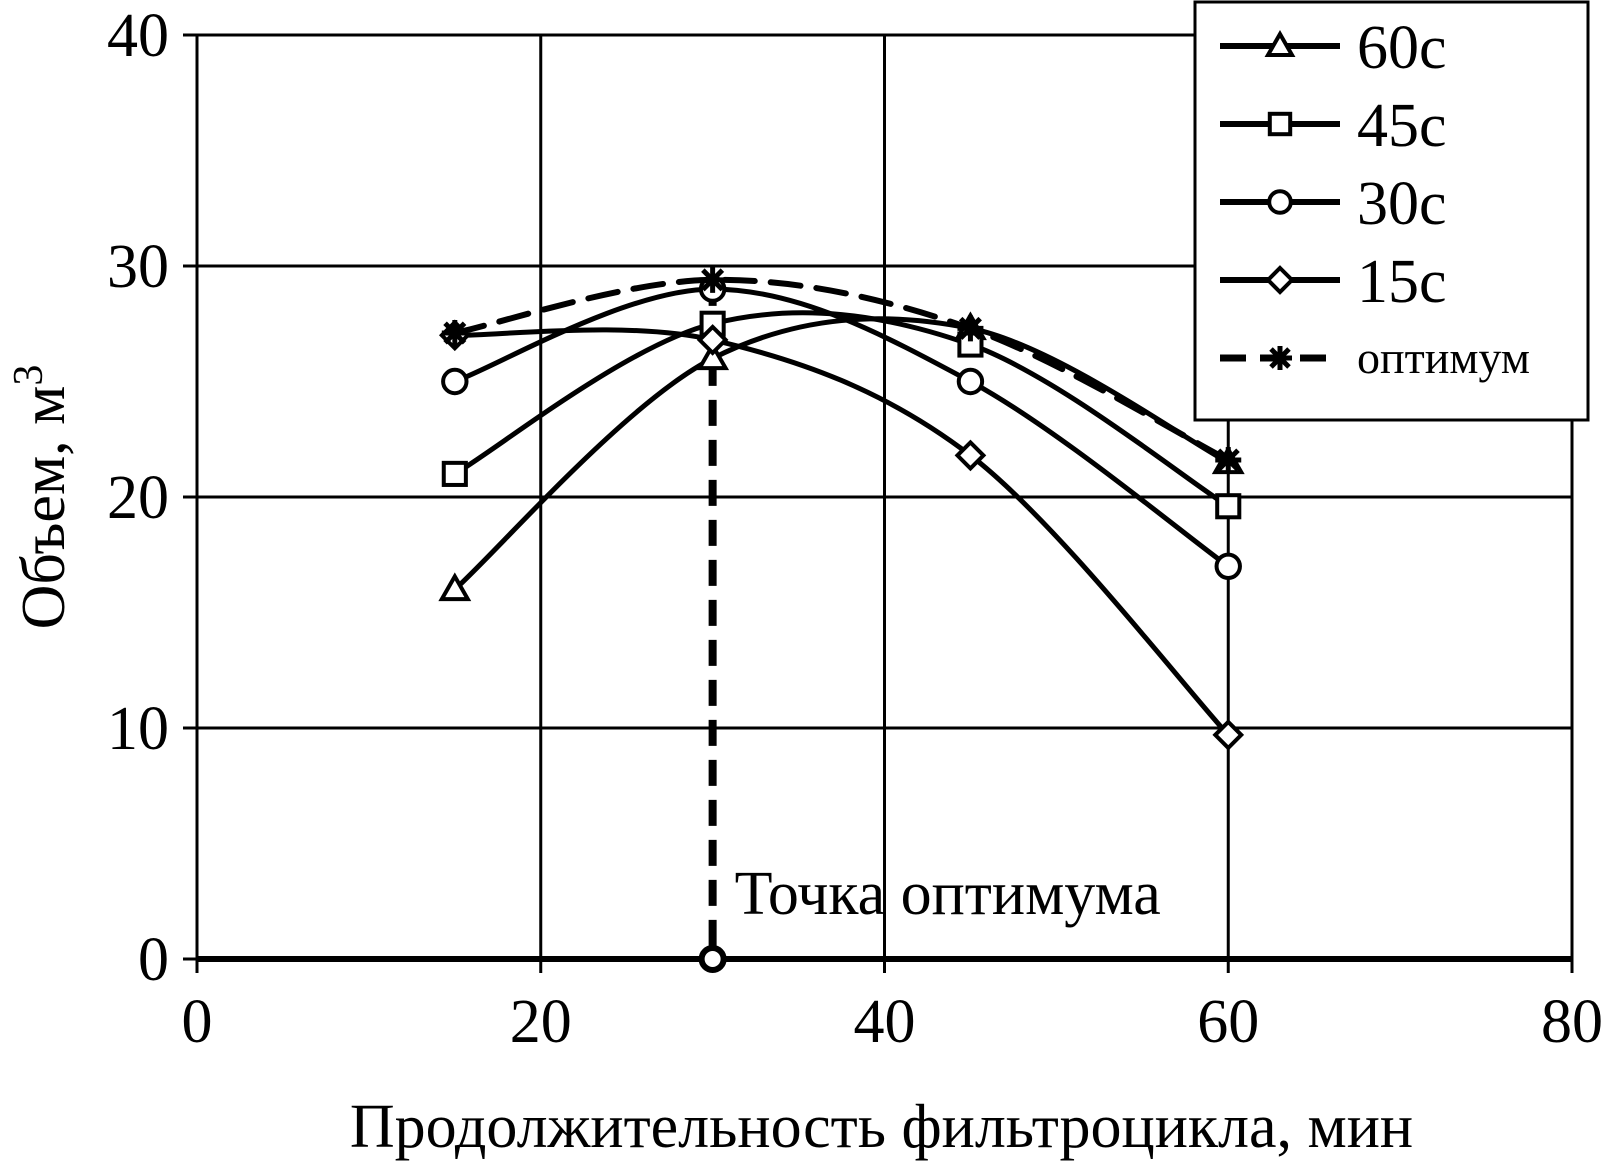 Image resolution: width=1608 pixels, height=1162 pixels. What do you see at coordinates (881, 1127) in the screenshot?
I see `x-axis-label: Продолжительность фильтроцикла, мин` at bounding box center [881, 1127].